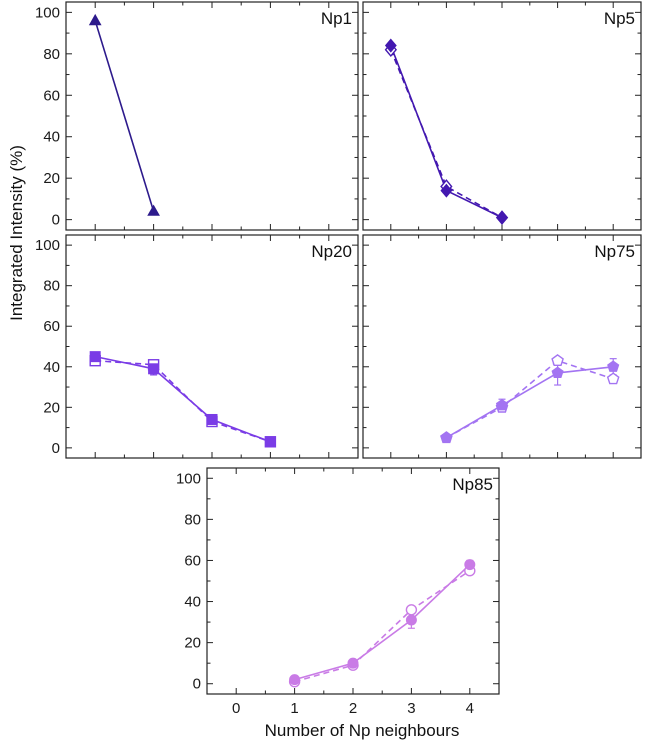  I want to click on panel-np75: Np75, so click(502, 346).